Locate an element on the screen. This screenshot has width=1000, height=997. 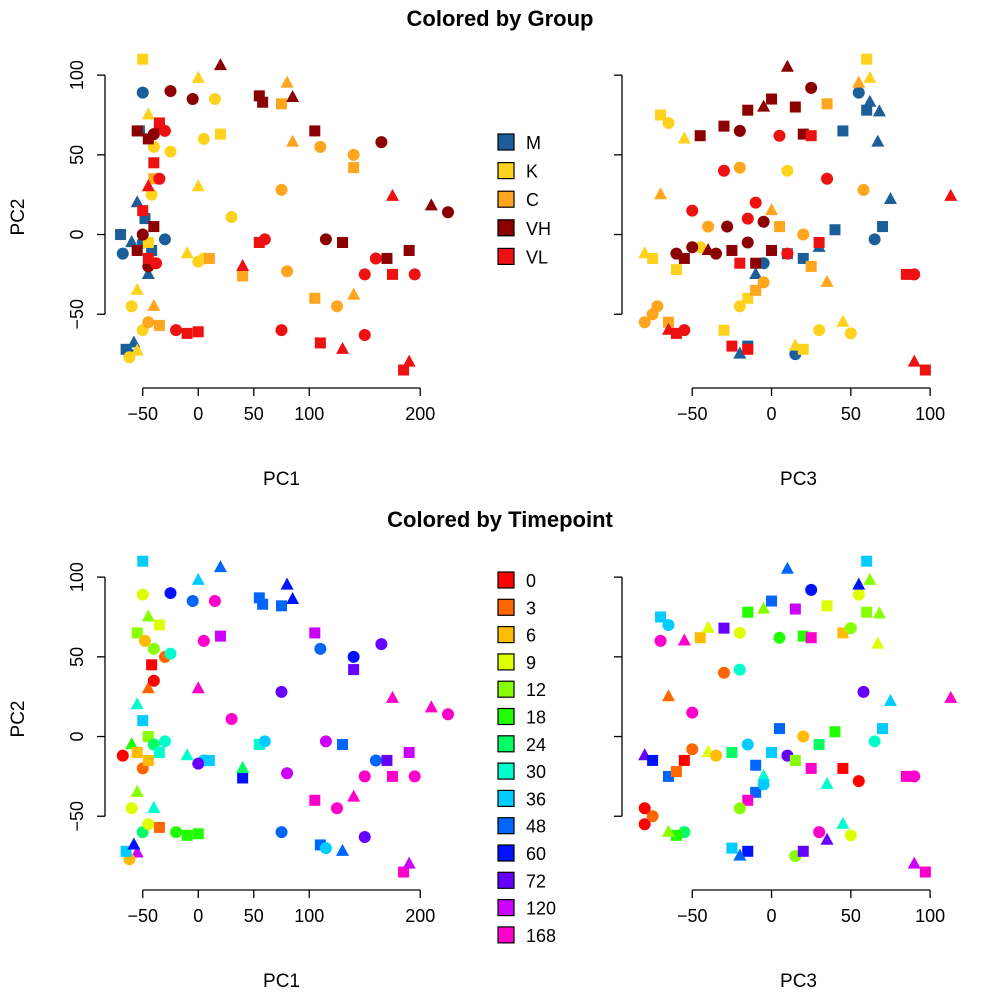
y-tick-label: 0 is located at coordinates (77, 235).